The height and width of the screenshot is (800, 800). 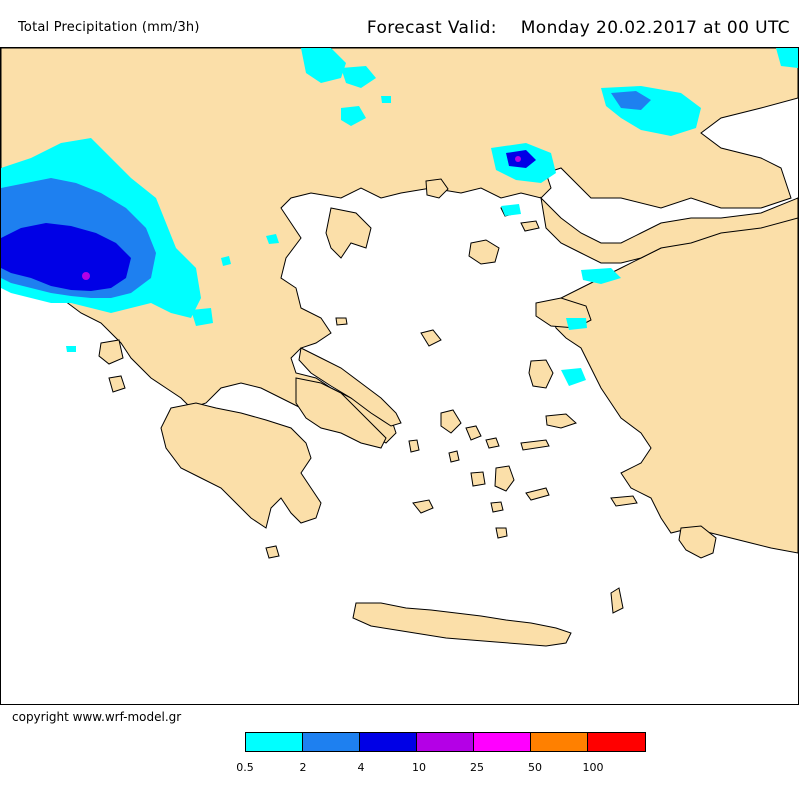 I want to click on mykonos, so click(x=492, y=443).